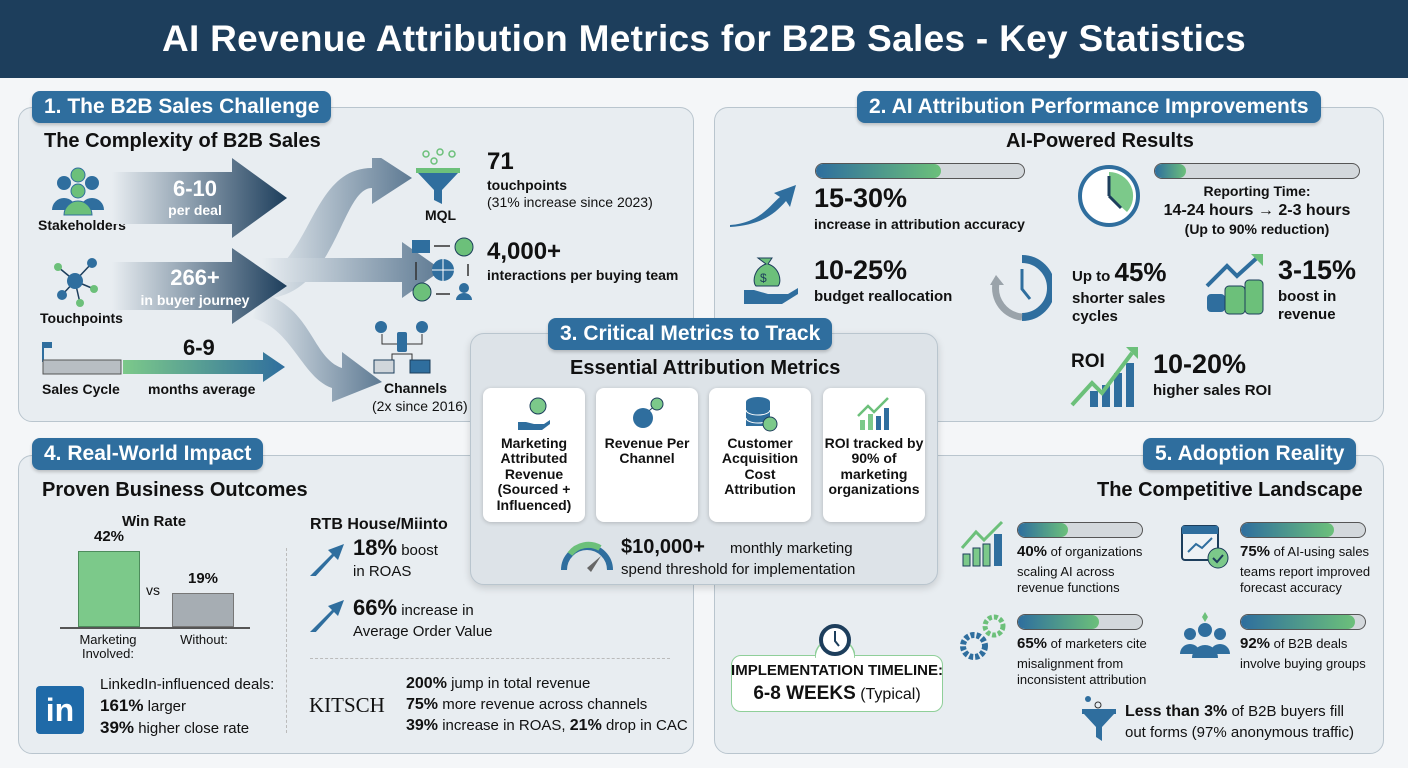 This screenshot has height=768, width=1408. Describe the element at coordinates (148, 454) in the screenshot. I see `section-label: 4. Real-World Impact` at that location.